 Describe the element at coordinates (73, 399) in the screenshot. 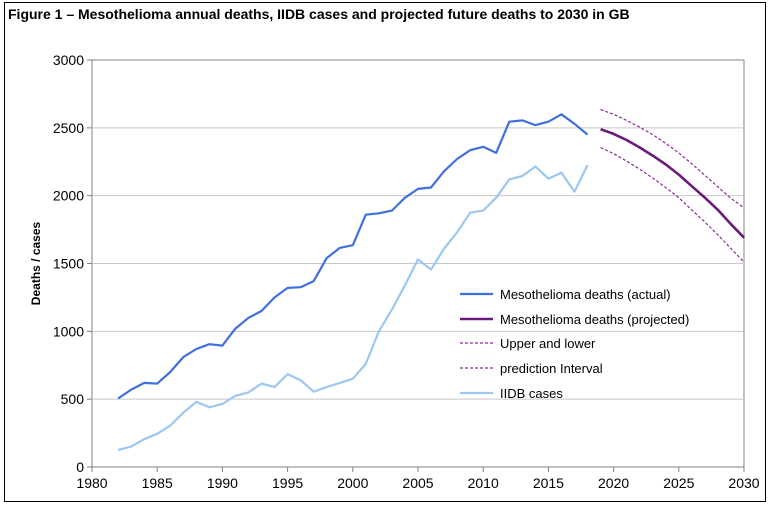

I see `y-tick-label: 500` at that location.